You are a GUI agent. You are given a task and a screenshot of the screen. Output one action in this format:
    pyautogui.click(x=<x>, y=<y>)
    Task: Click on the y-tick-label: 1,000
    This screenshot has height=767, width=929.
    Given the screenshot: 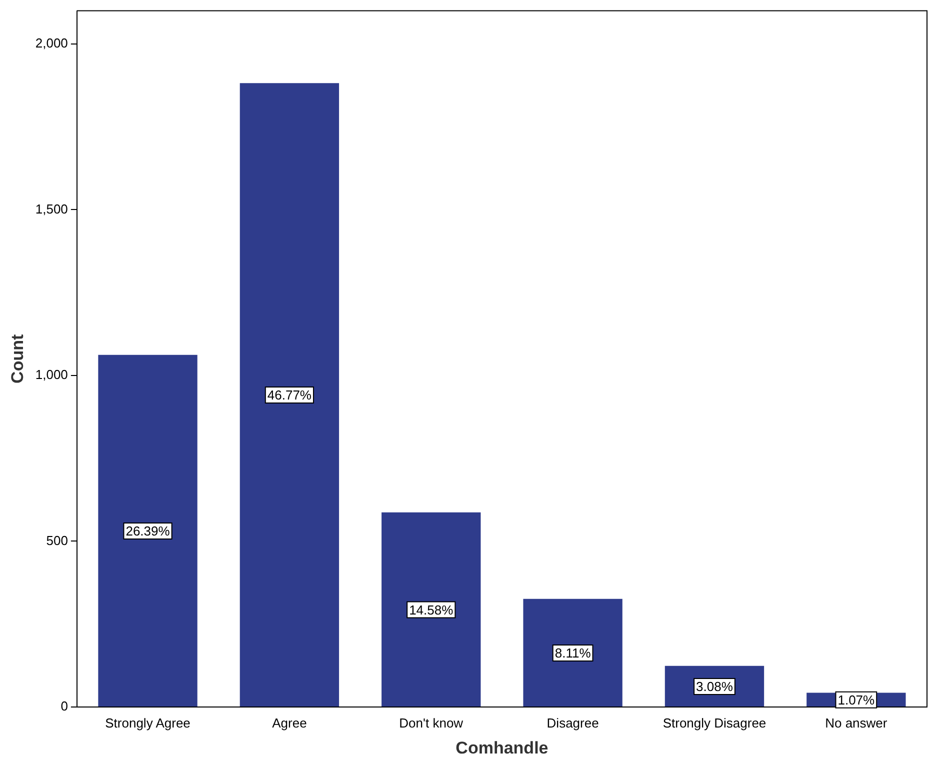 What is the action you would take?
    pyautogui.click(x=51, y=374)
    